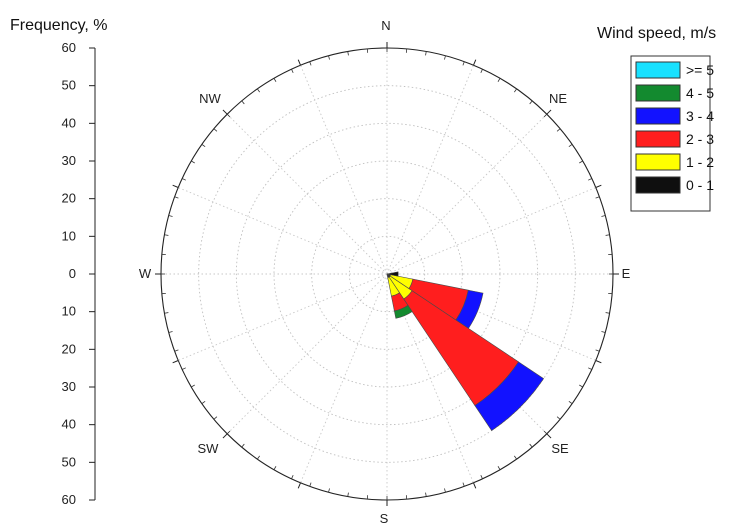 Image resolution: width=754 pixels, height=527 pixels. What do you see at coordinates (209, 448) in the screenshot?
I see `direction-label-sw: SW` at bounding box center [209, 448].